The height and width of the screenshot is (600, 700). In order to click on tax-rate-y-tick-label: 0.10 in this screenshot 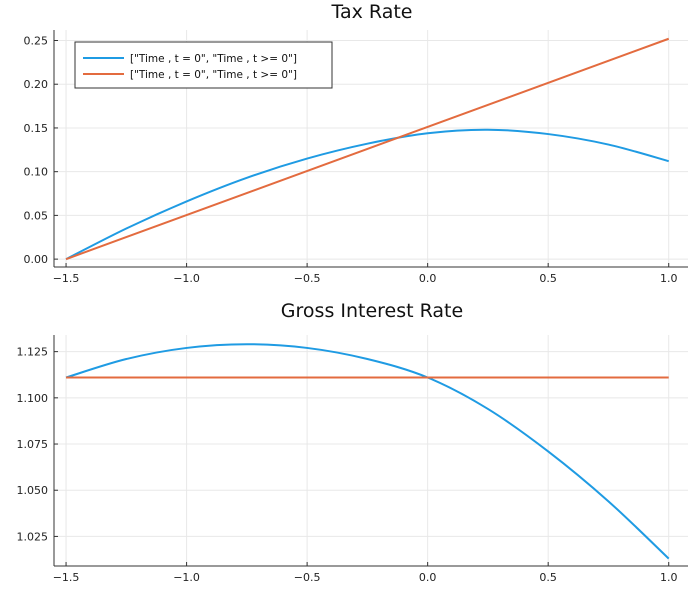, I will do `click(36, 172)`.